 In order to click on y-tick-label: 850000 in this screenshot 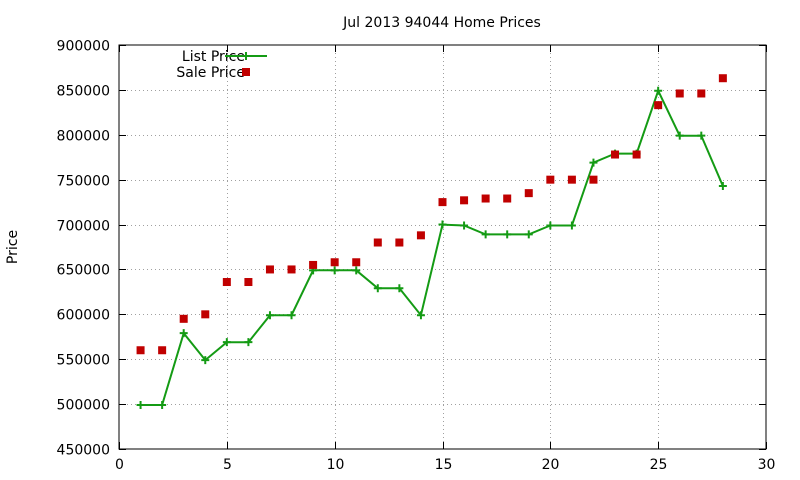, I will do `click(83, 92)`.